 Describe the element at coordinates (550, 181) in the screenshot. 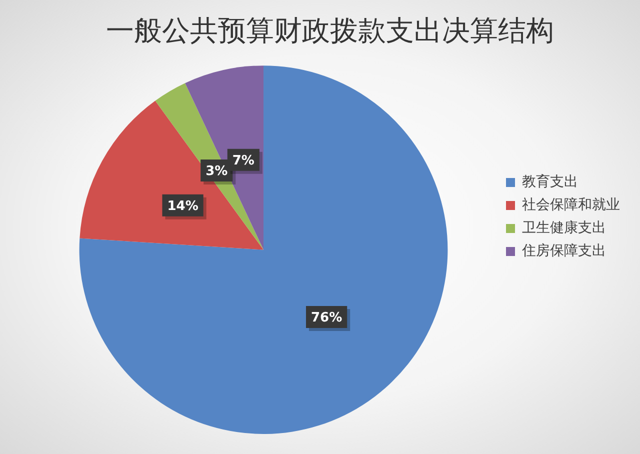

I see `legend-label: 教育支出` at that location.